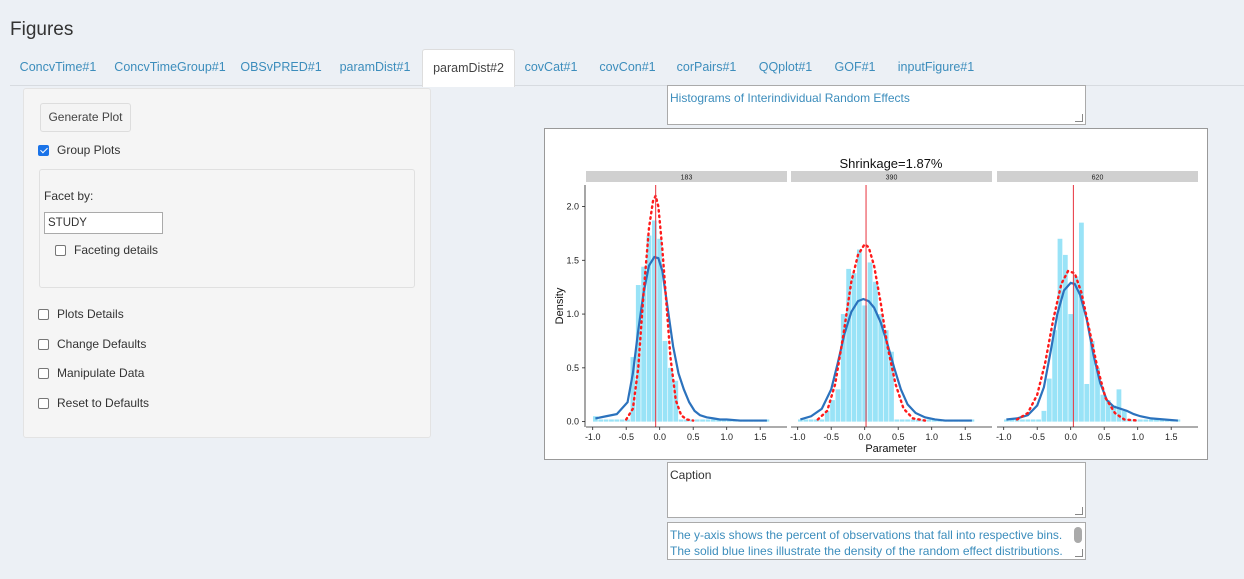 Image resolution: width=1244 pixels, height=579 pixels. What do you see at coordinates (876, 490) in the screenshot?
I see `caption-textarea: Caption` at bounding box center [876, 490].